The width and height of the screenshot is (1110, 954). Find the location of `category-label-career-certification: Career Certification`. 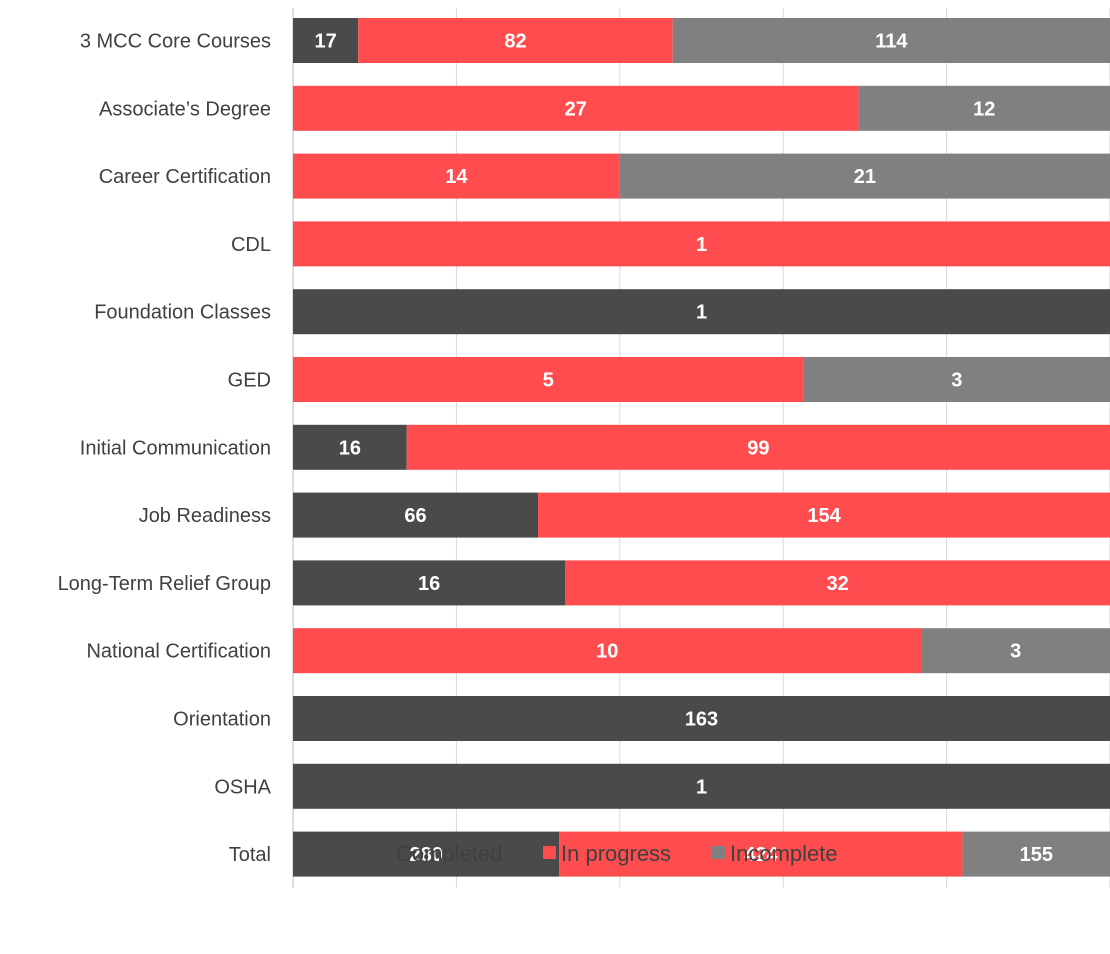

category-label-career-certification: Career Certification is located at coordinates (185, 177).